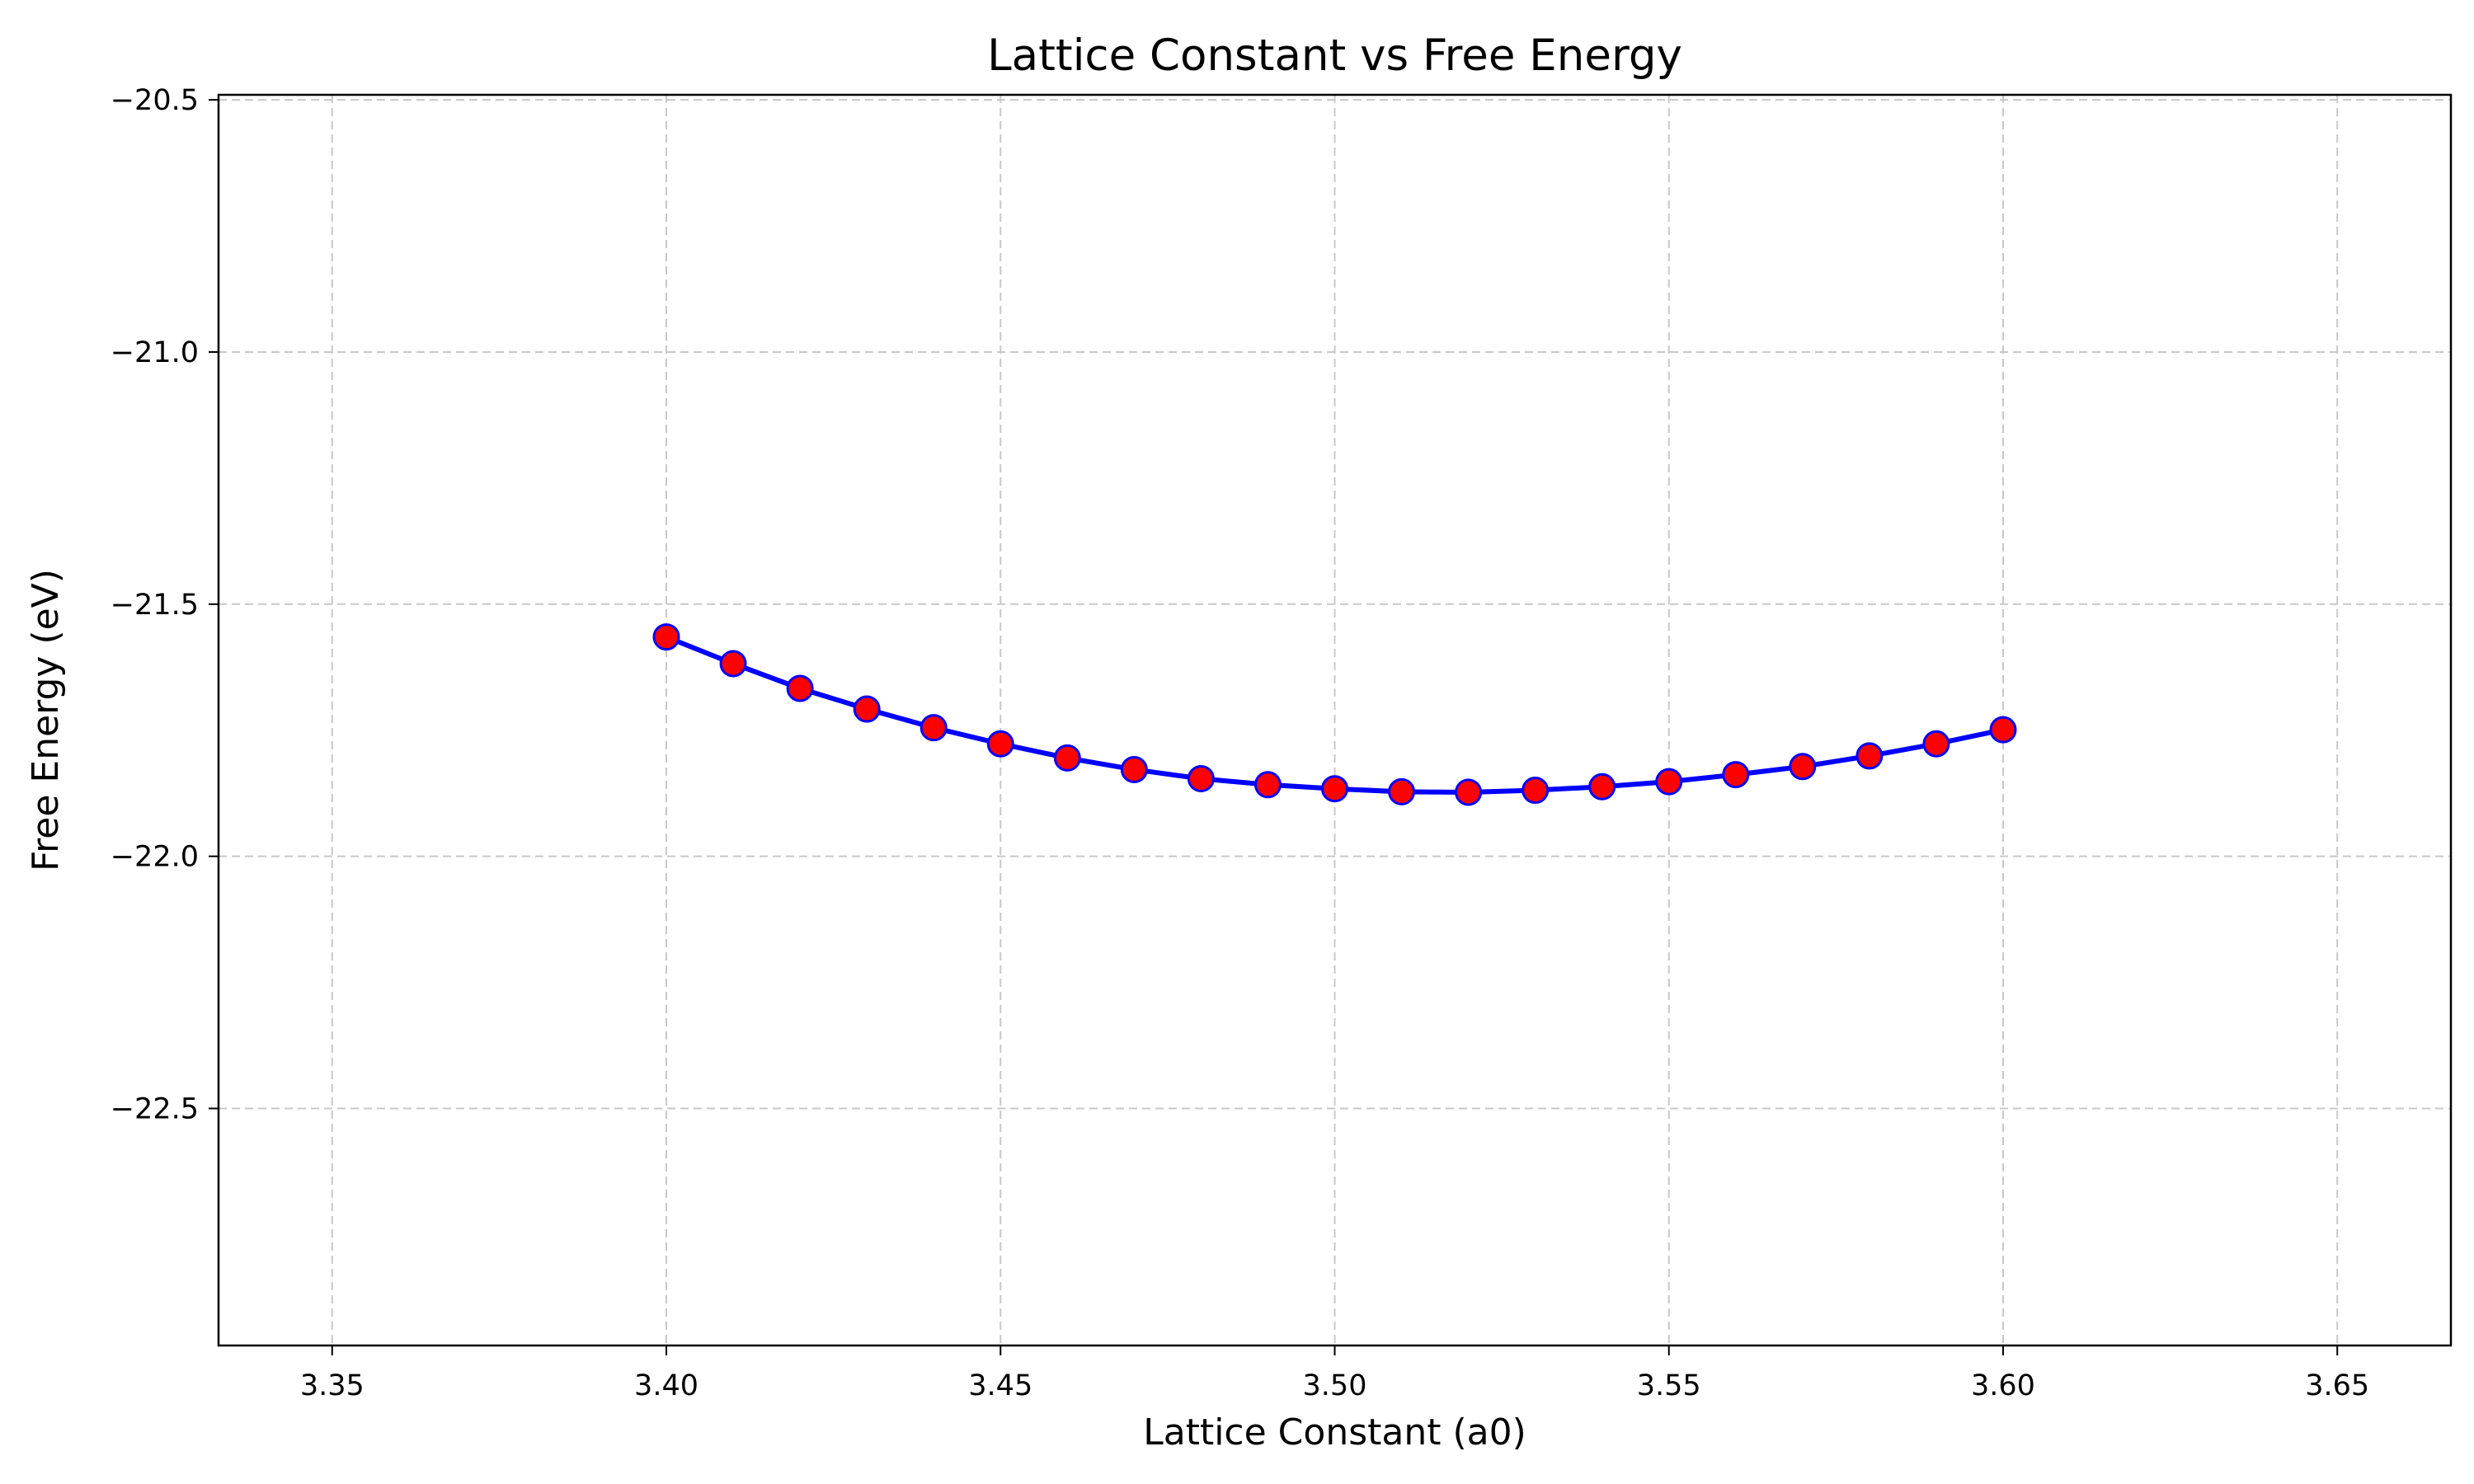 The height and width of the screenshot is (1484, 2474). I want to click on y-tick-label: −22.0, so click(155, 858).